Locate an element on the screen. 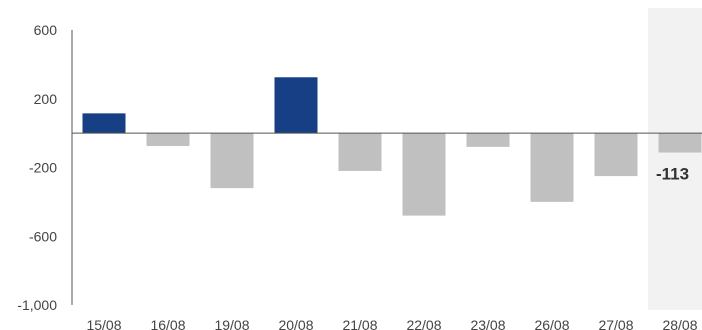 This screenshot has height=330, width=702. category-label: 21/08 is located at coordinates (359, 323).